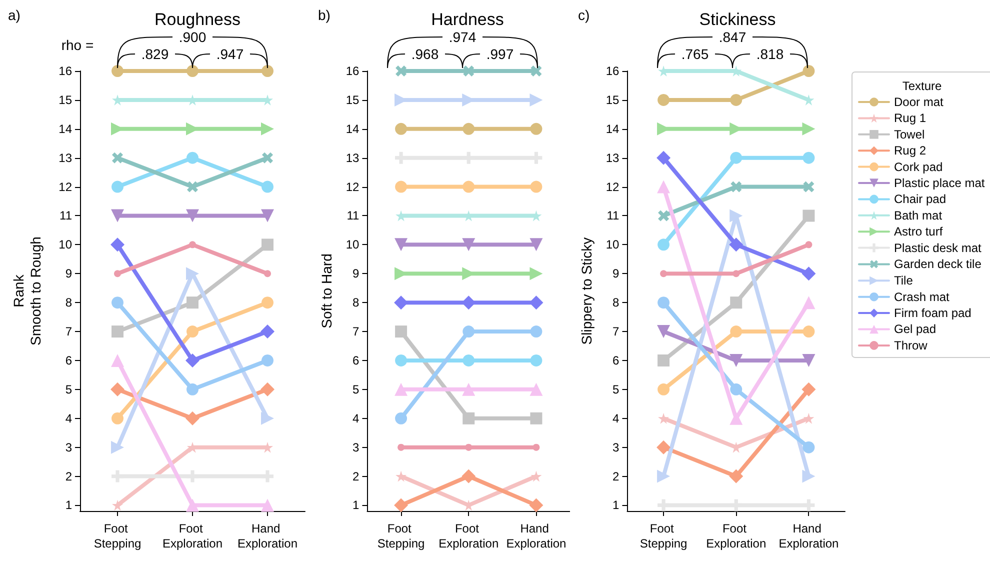 The height and width of the screenshot is (565, 990). What do you see at coordinates (14, 15) in the screenshot?
I see `text: a)` at bounding box center [14, 15].